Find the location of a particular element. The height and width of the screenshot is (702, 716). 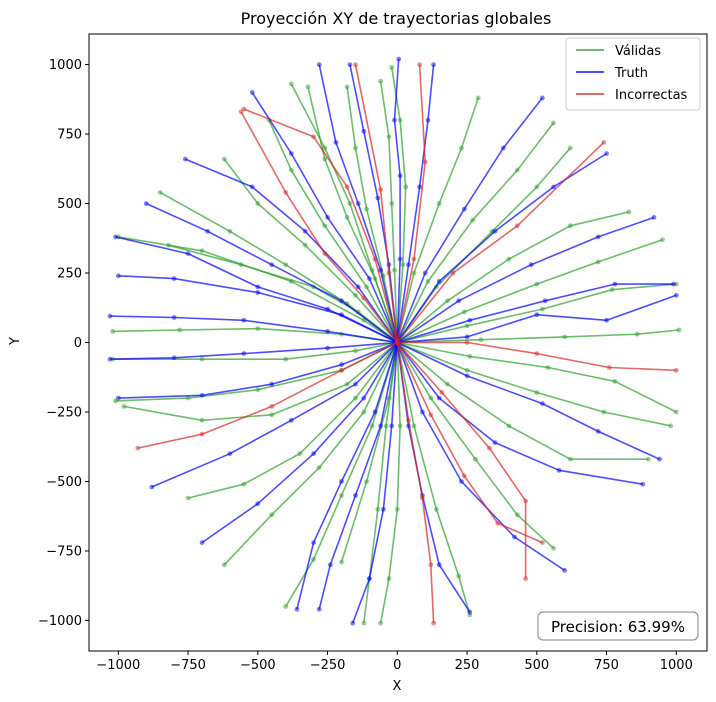

precision-annotation: Precision: 63.99% is located at coordinates (618, 626).